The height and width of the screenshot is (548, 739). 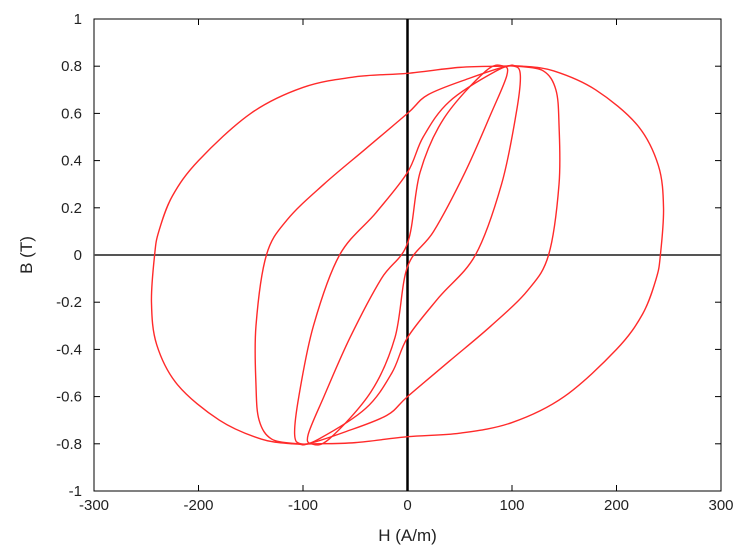 I want to click on y-tick-label-3: -0.4, so click(x=69, y=349).